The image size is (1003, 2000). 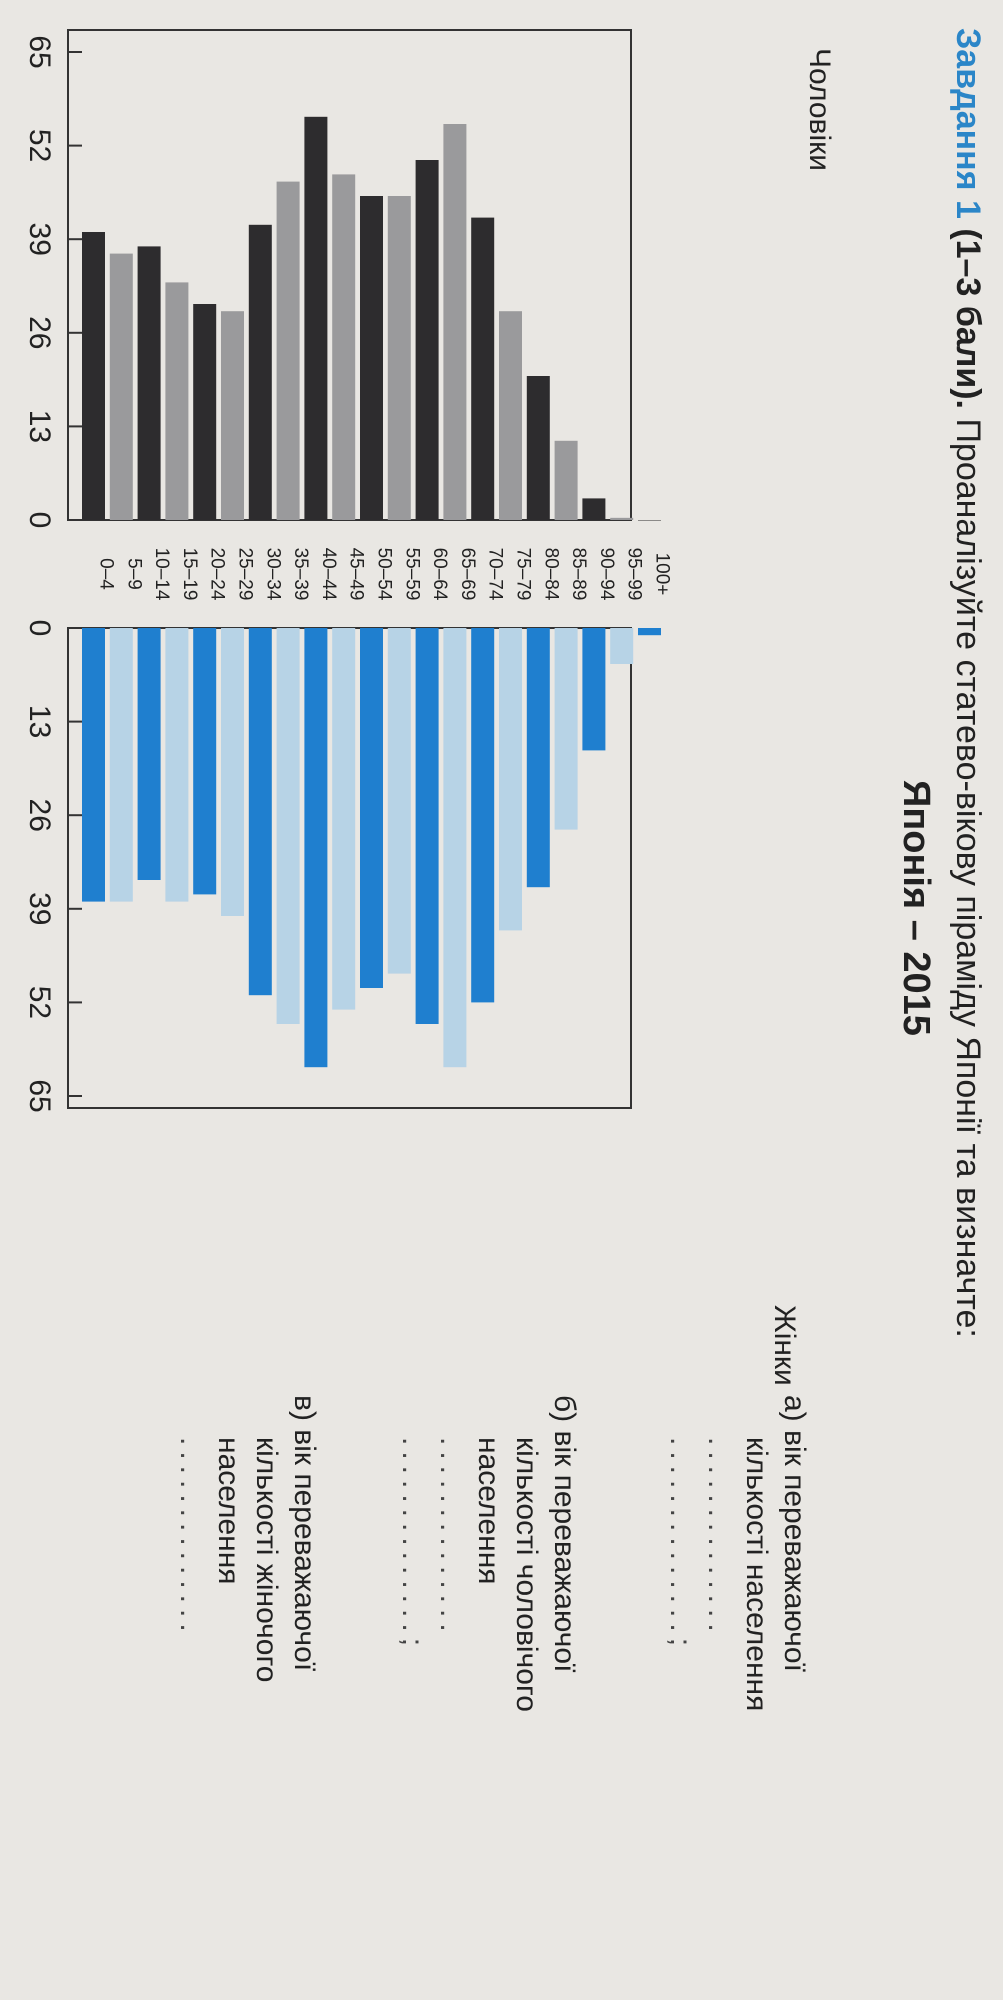 I want to click on age-group-label: 90–94, so click(x=606, y=574).